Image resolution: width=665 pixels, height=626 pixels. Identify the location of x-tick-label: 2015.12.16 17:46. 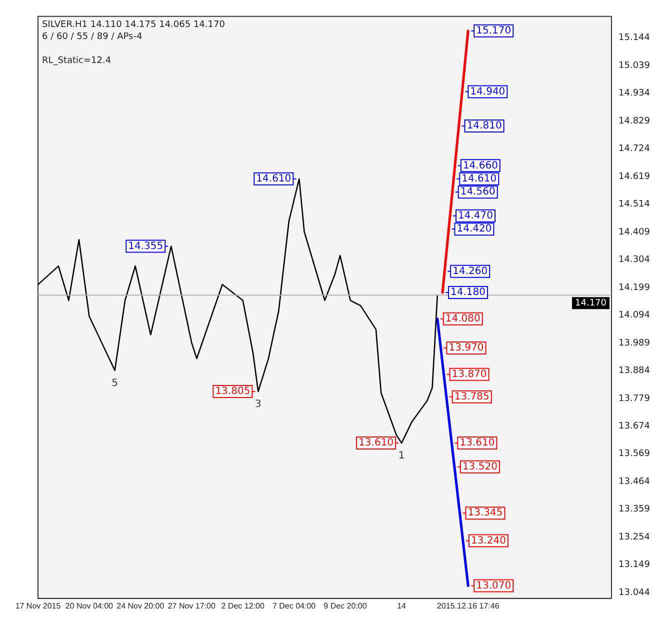
(468, 605).